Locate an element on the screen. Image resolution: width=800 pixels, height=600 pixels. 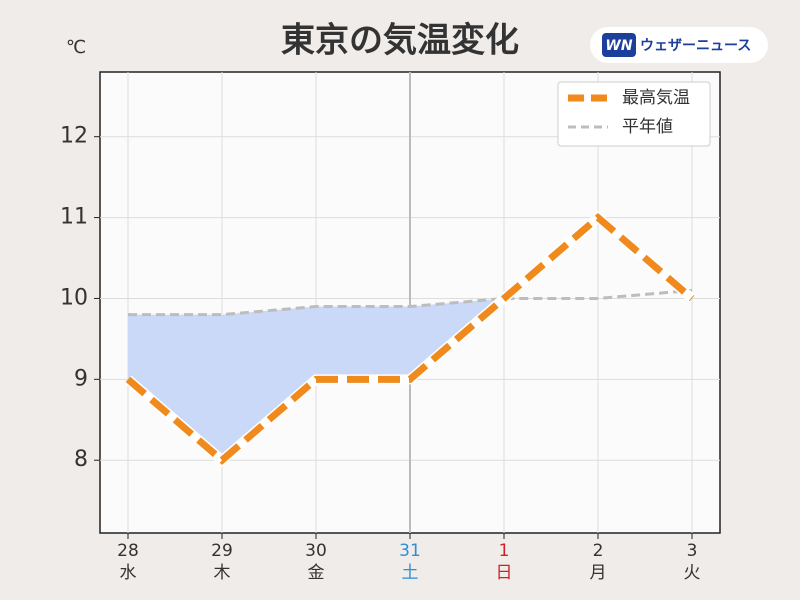
legend-label: 平年値 is located at coordinates (647, 127).